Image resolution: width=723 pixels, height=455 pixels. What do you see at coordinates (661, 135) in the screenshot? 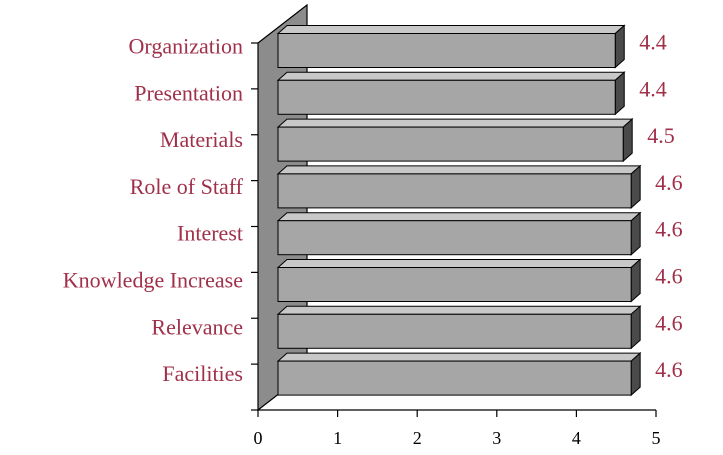
I see `data-label: 4.5` at bounding box center [661, 135].